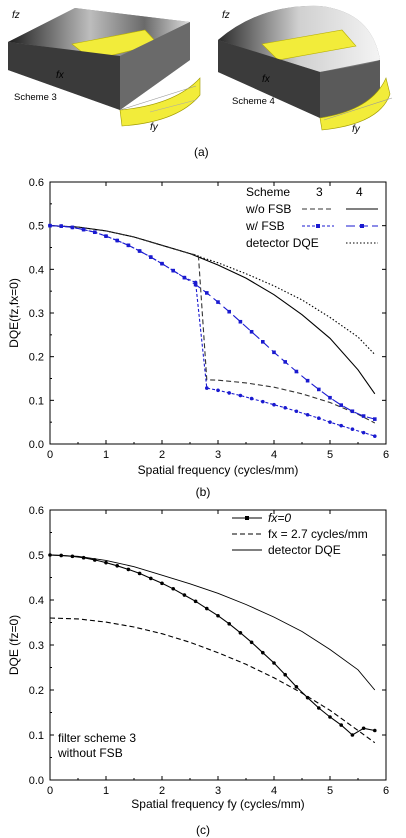  I want to click on scheme-3-fy-label: fy, so click(154, 127).